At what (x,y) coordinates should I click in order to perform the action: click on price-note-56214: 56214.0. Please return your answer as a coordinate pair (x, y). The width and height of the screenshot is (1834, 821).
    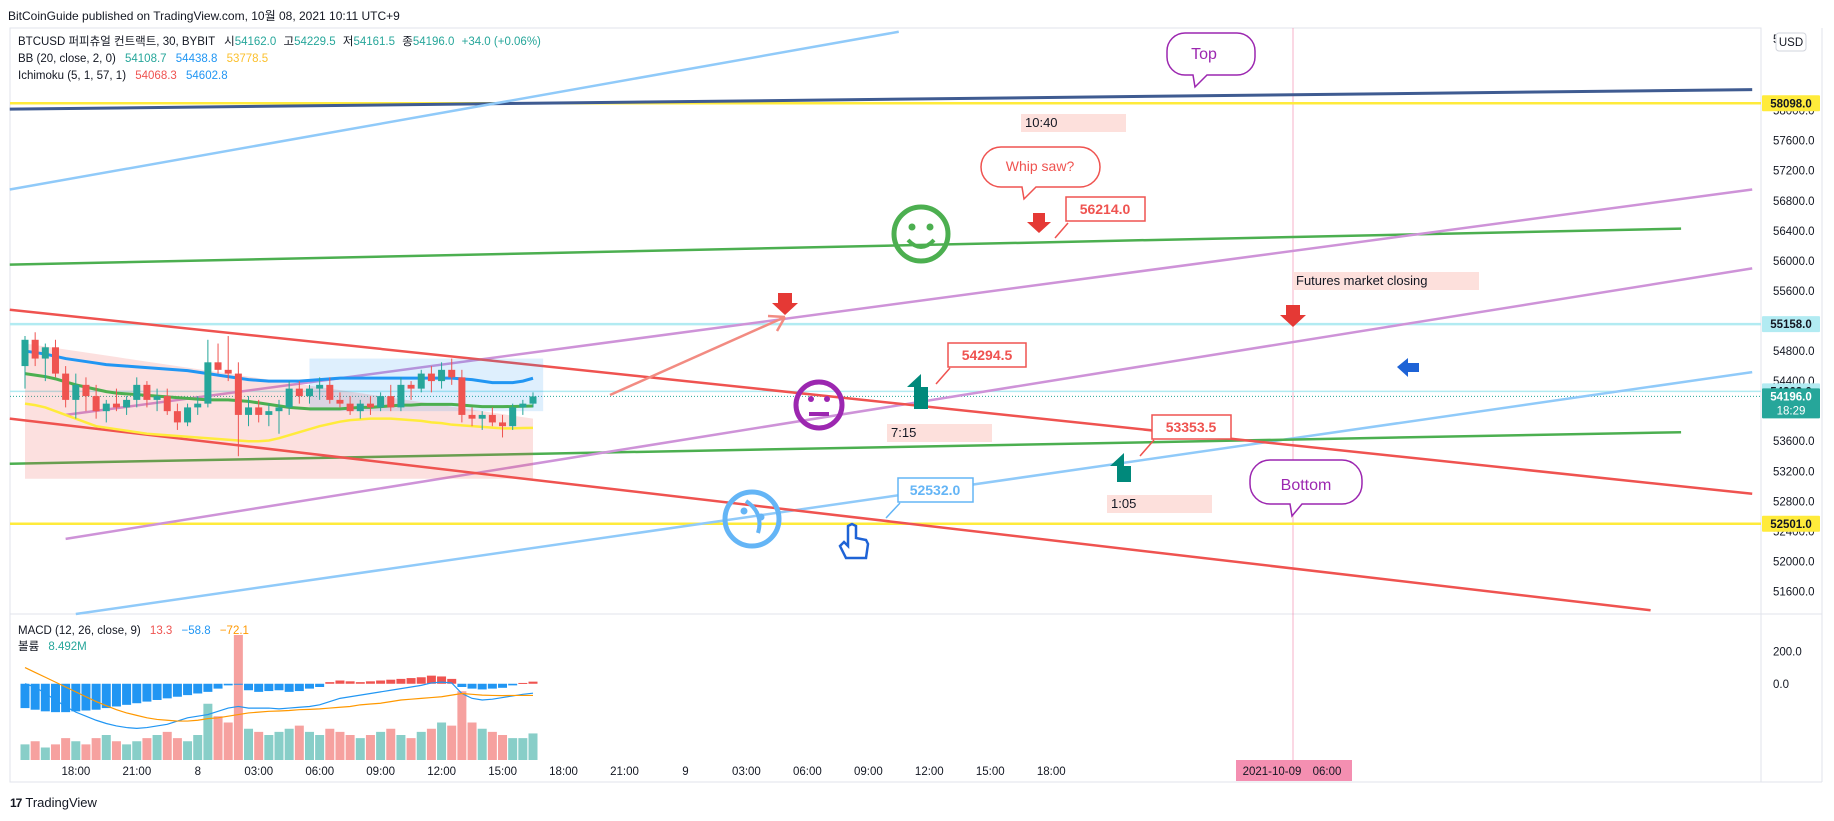
    Looking at the image, I should click on (1100, 217).